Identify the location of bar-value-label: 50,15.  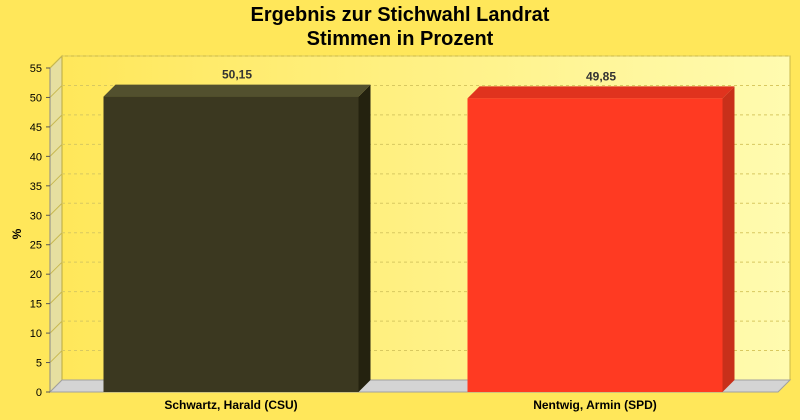
(237, 75).